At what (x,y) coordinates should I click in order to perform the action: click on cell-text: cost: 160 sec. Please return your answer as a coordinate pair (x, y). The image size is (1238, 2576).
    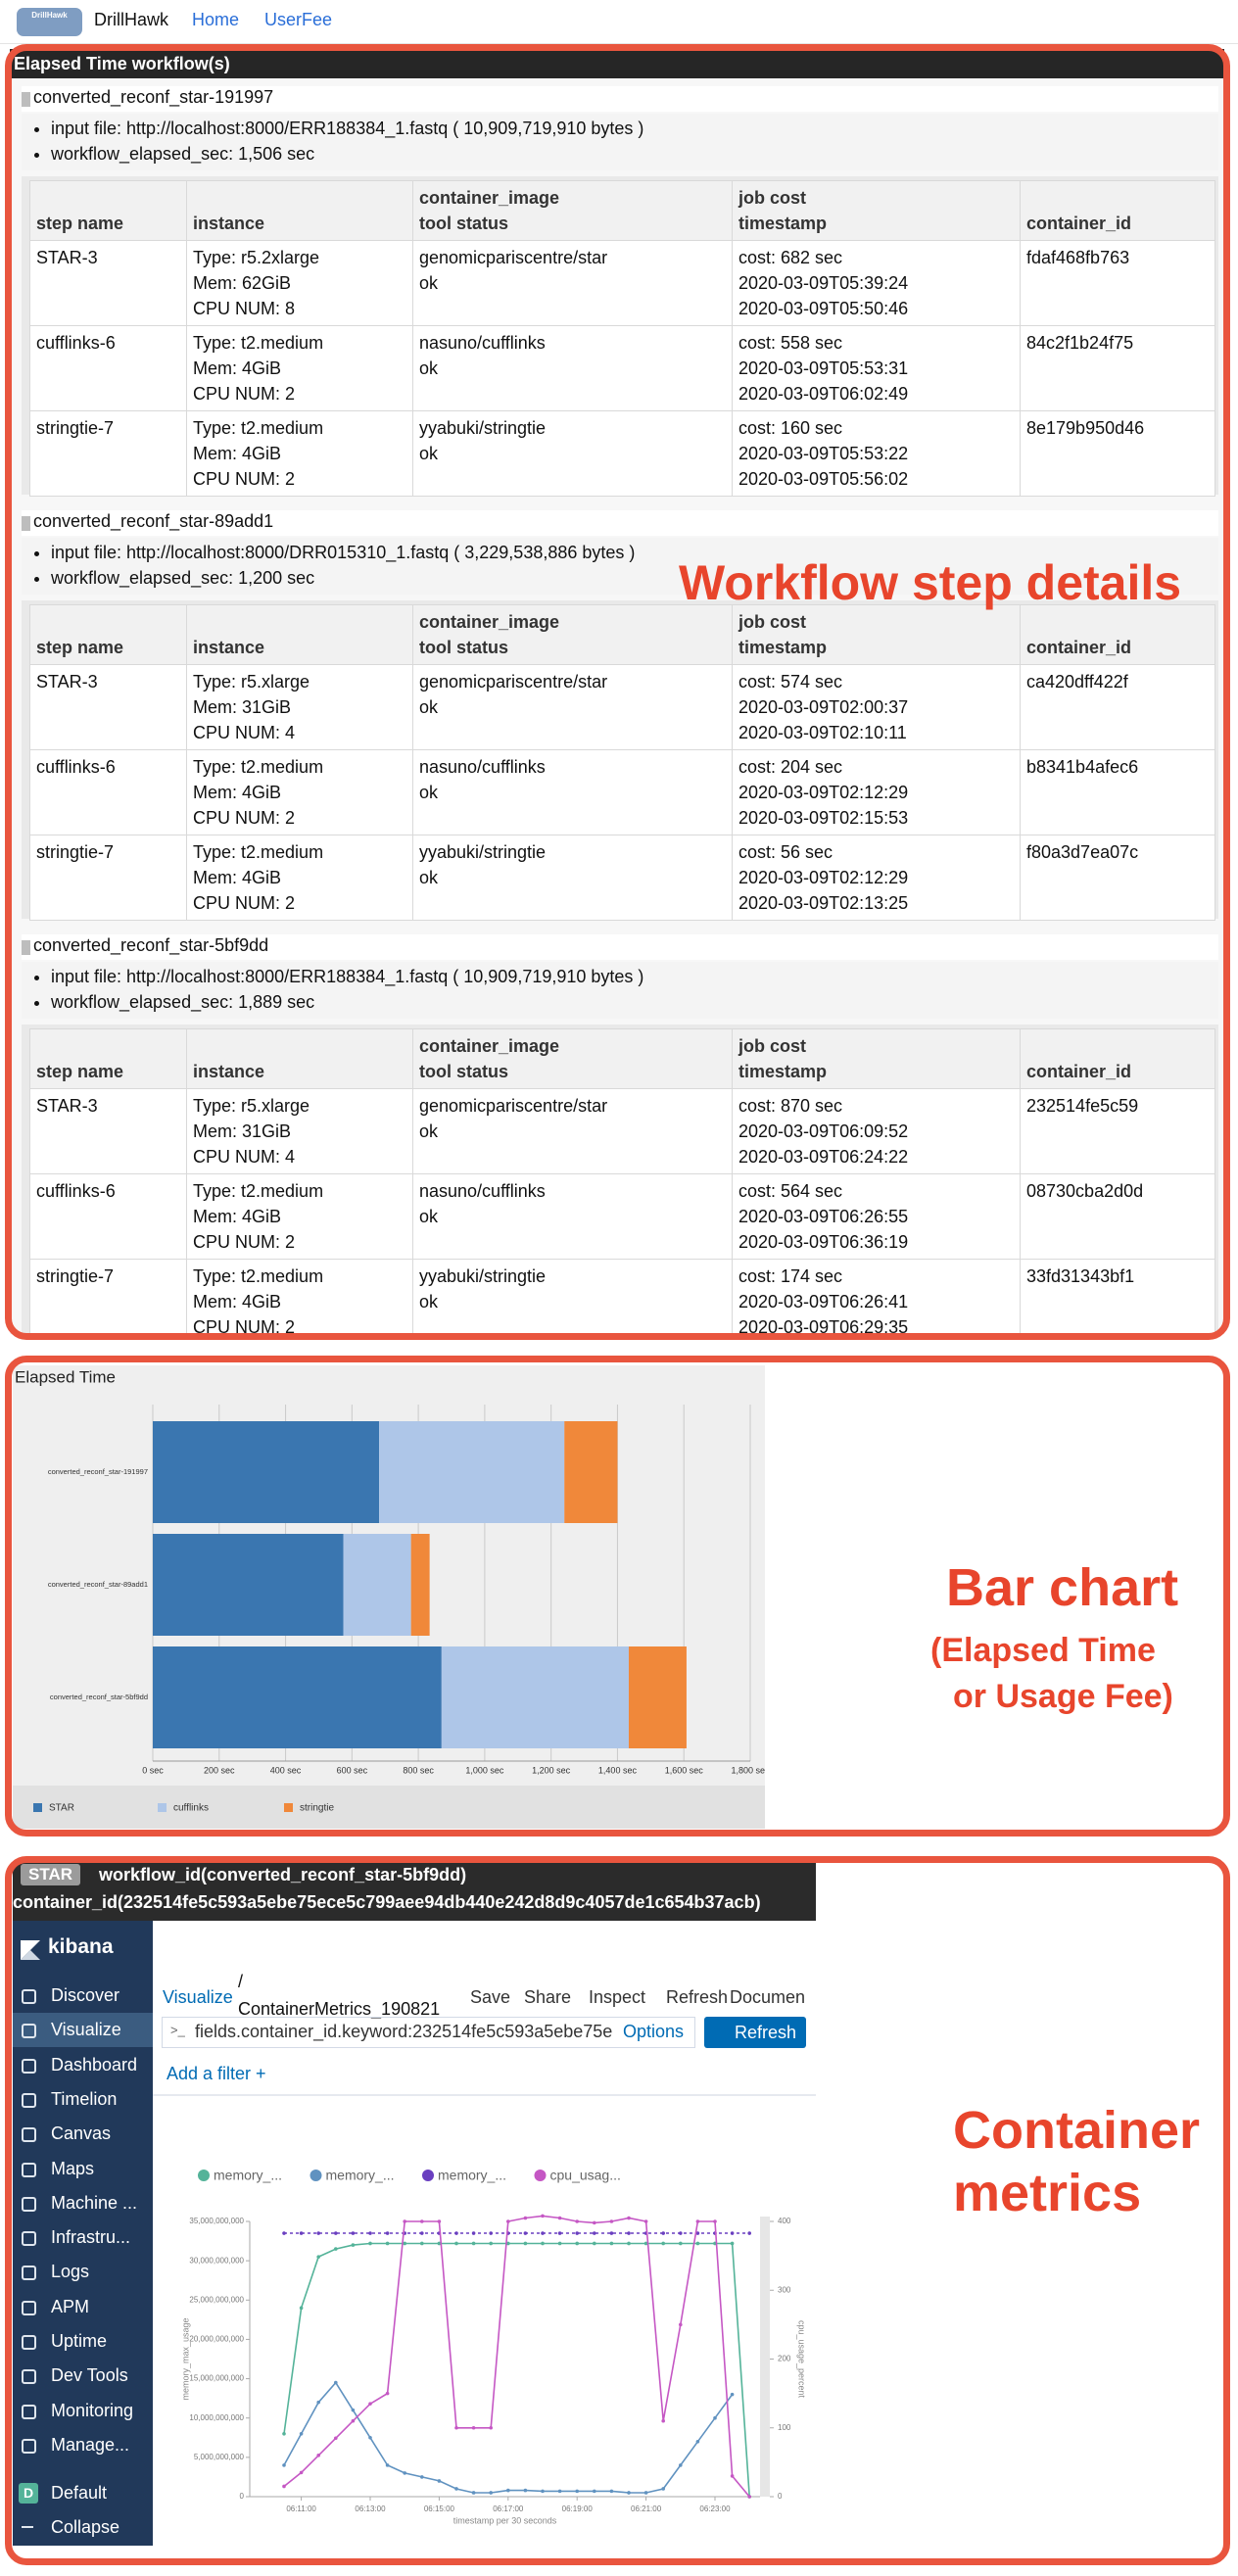
    Looking at the image, I should click on (790, 428).